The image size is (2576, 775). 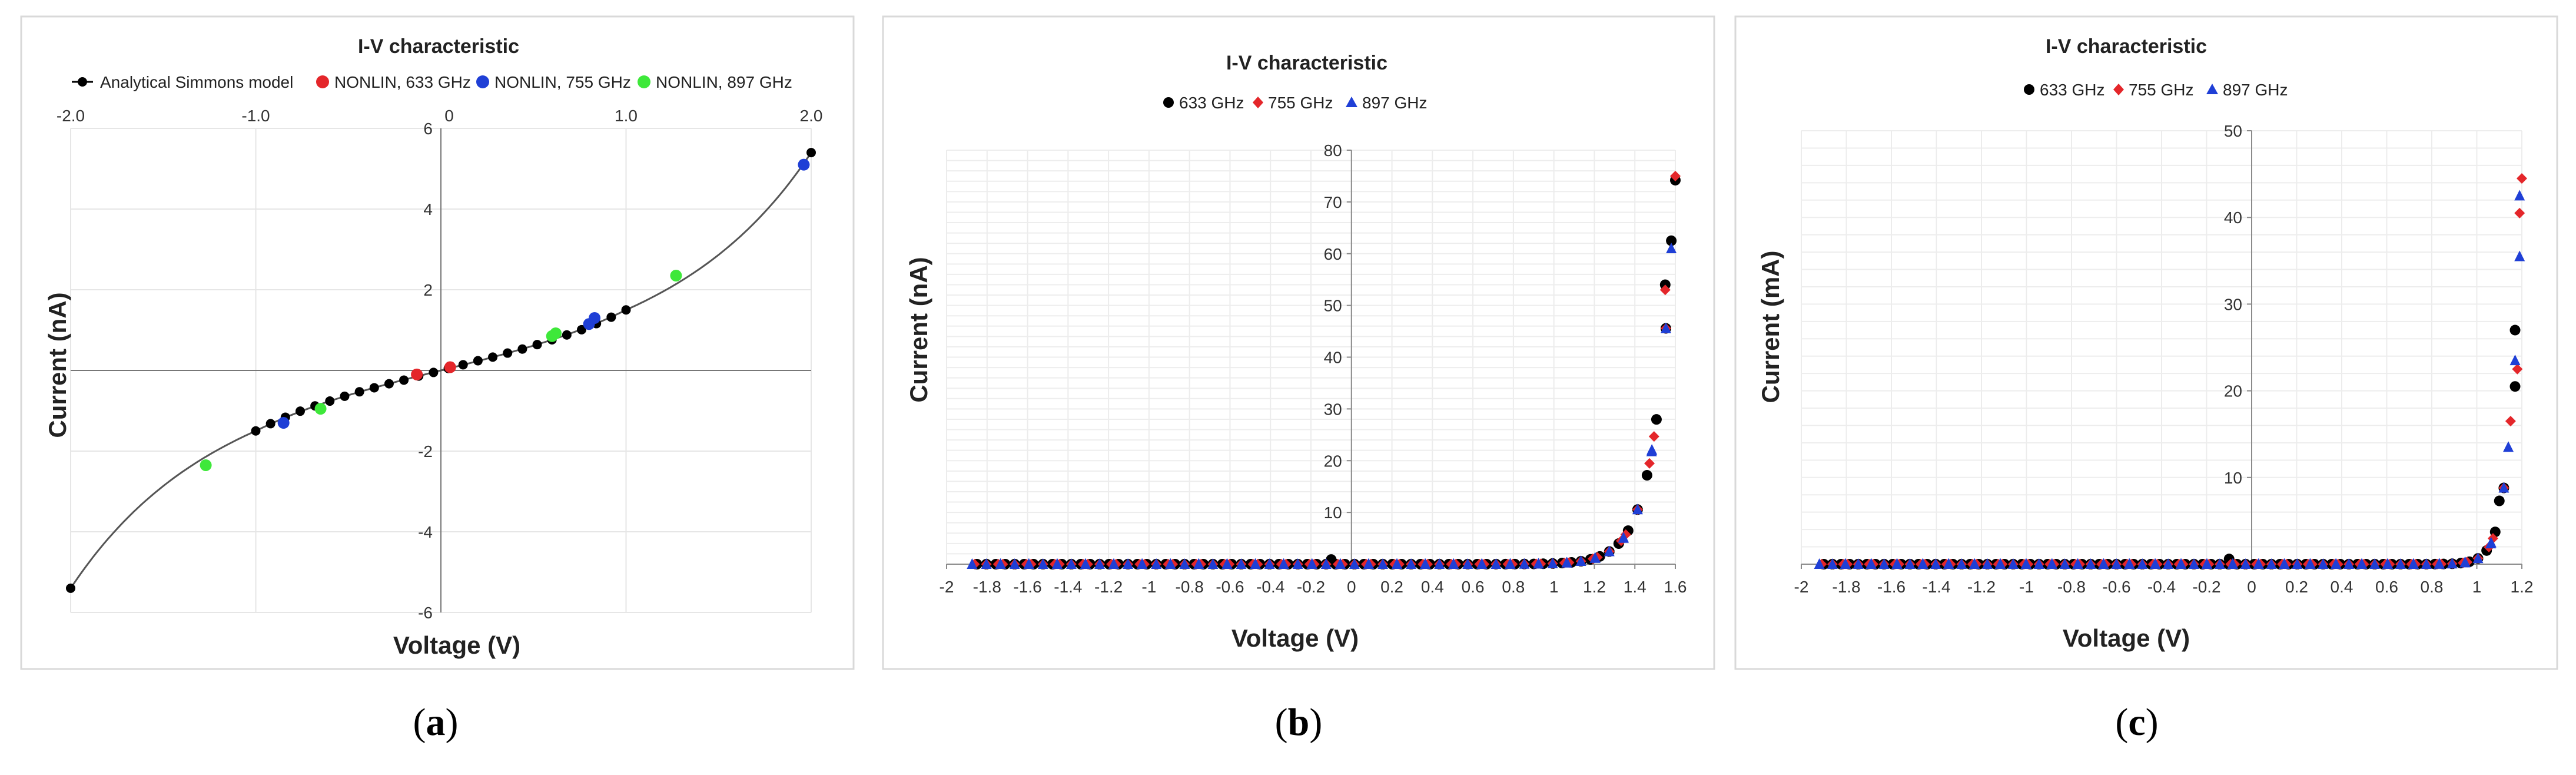 What do you see at coordinates (918, 329) in the screenshot?
I see `chart-b-ylabel: Current (nA)` at bounding box center [918, 329].